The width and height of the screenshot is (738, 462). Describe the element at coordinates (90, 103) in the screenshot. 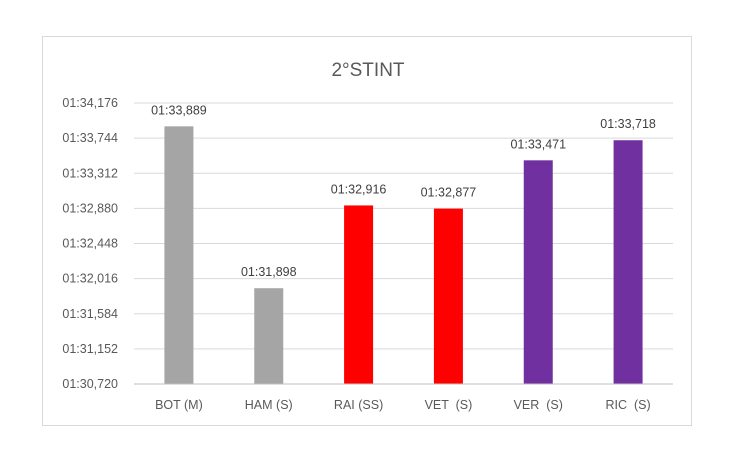

I see `y-tick-label: 01:34,176` at that location.